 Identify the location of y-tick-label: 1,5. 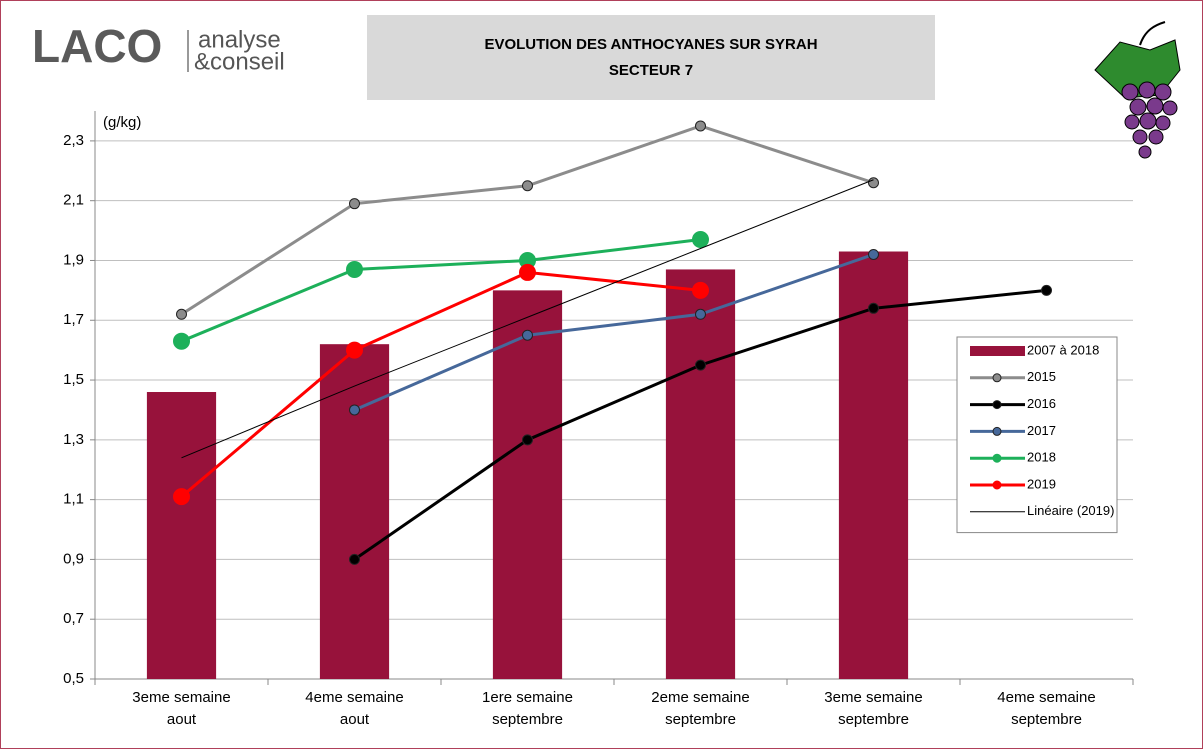
(73, 379).